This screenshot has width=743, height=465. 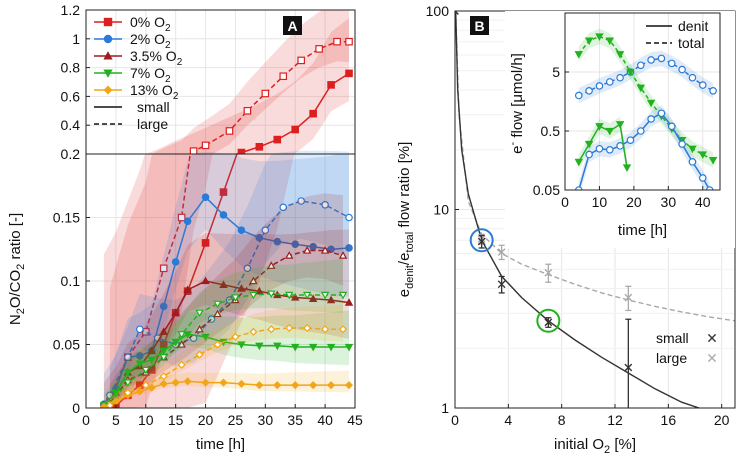 What do you see at coordinates (71, 68) in the screenshot?
I see `y-tick-label: 0.8` at bounding box center [71, 68].